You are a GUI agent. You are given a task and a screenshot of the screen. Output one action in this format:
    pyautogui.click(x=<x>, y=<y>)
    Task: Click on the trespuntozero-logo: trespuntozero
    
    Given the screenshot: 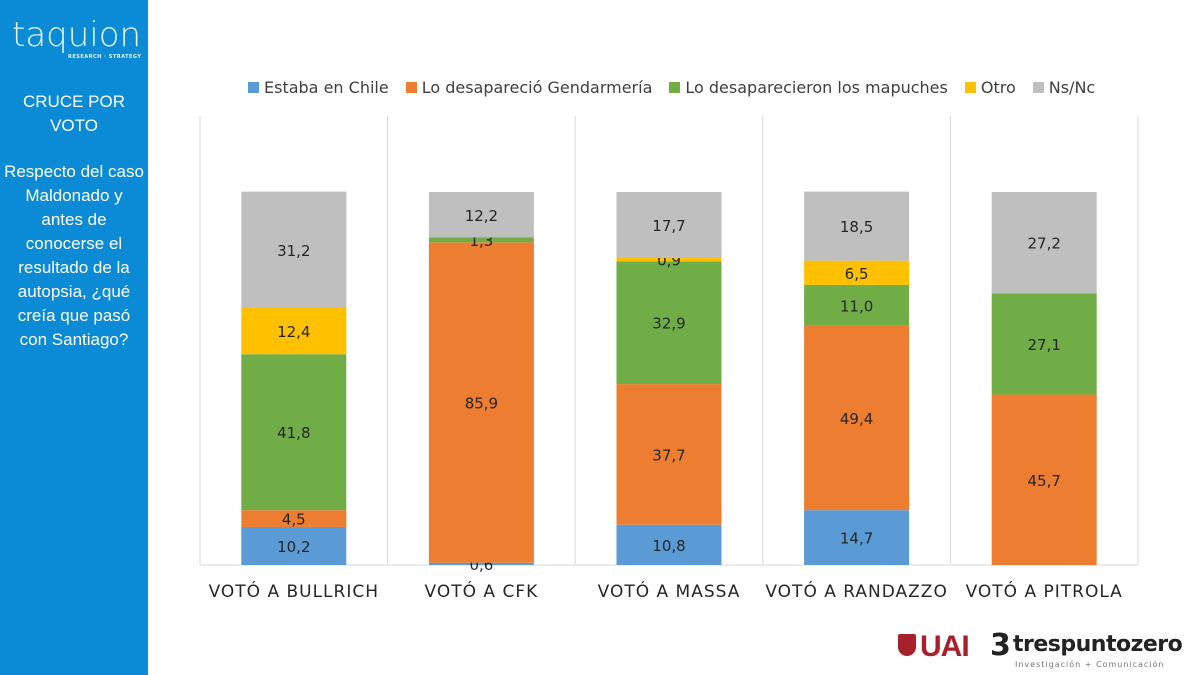 What is the action you would take?
    pyautogui.click(x=1098, y=644)
    